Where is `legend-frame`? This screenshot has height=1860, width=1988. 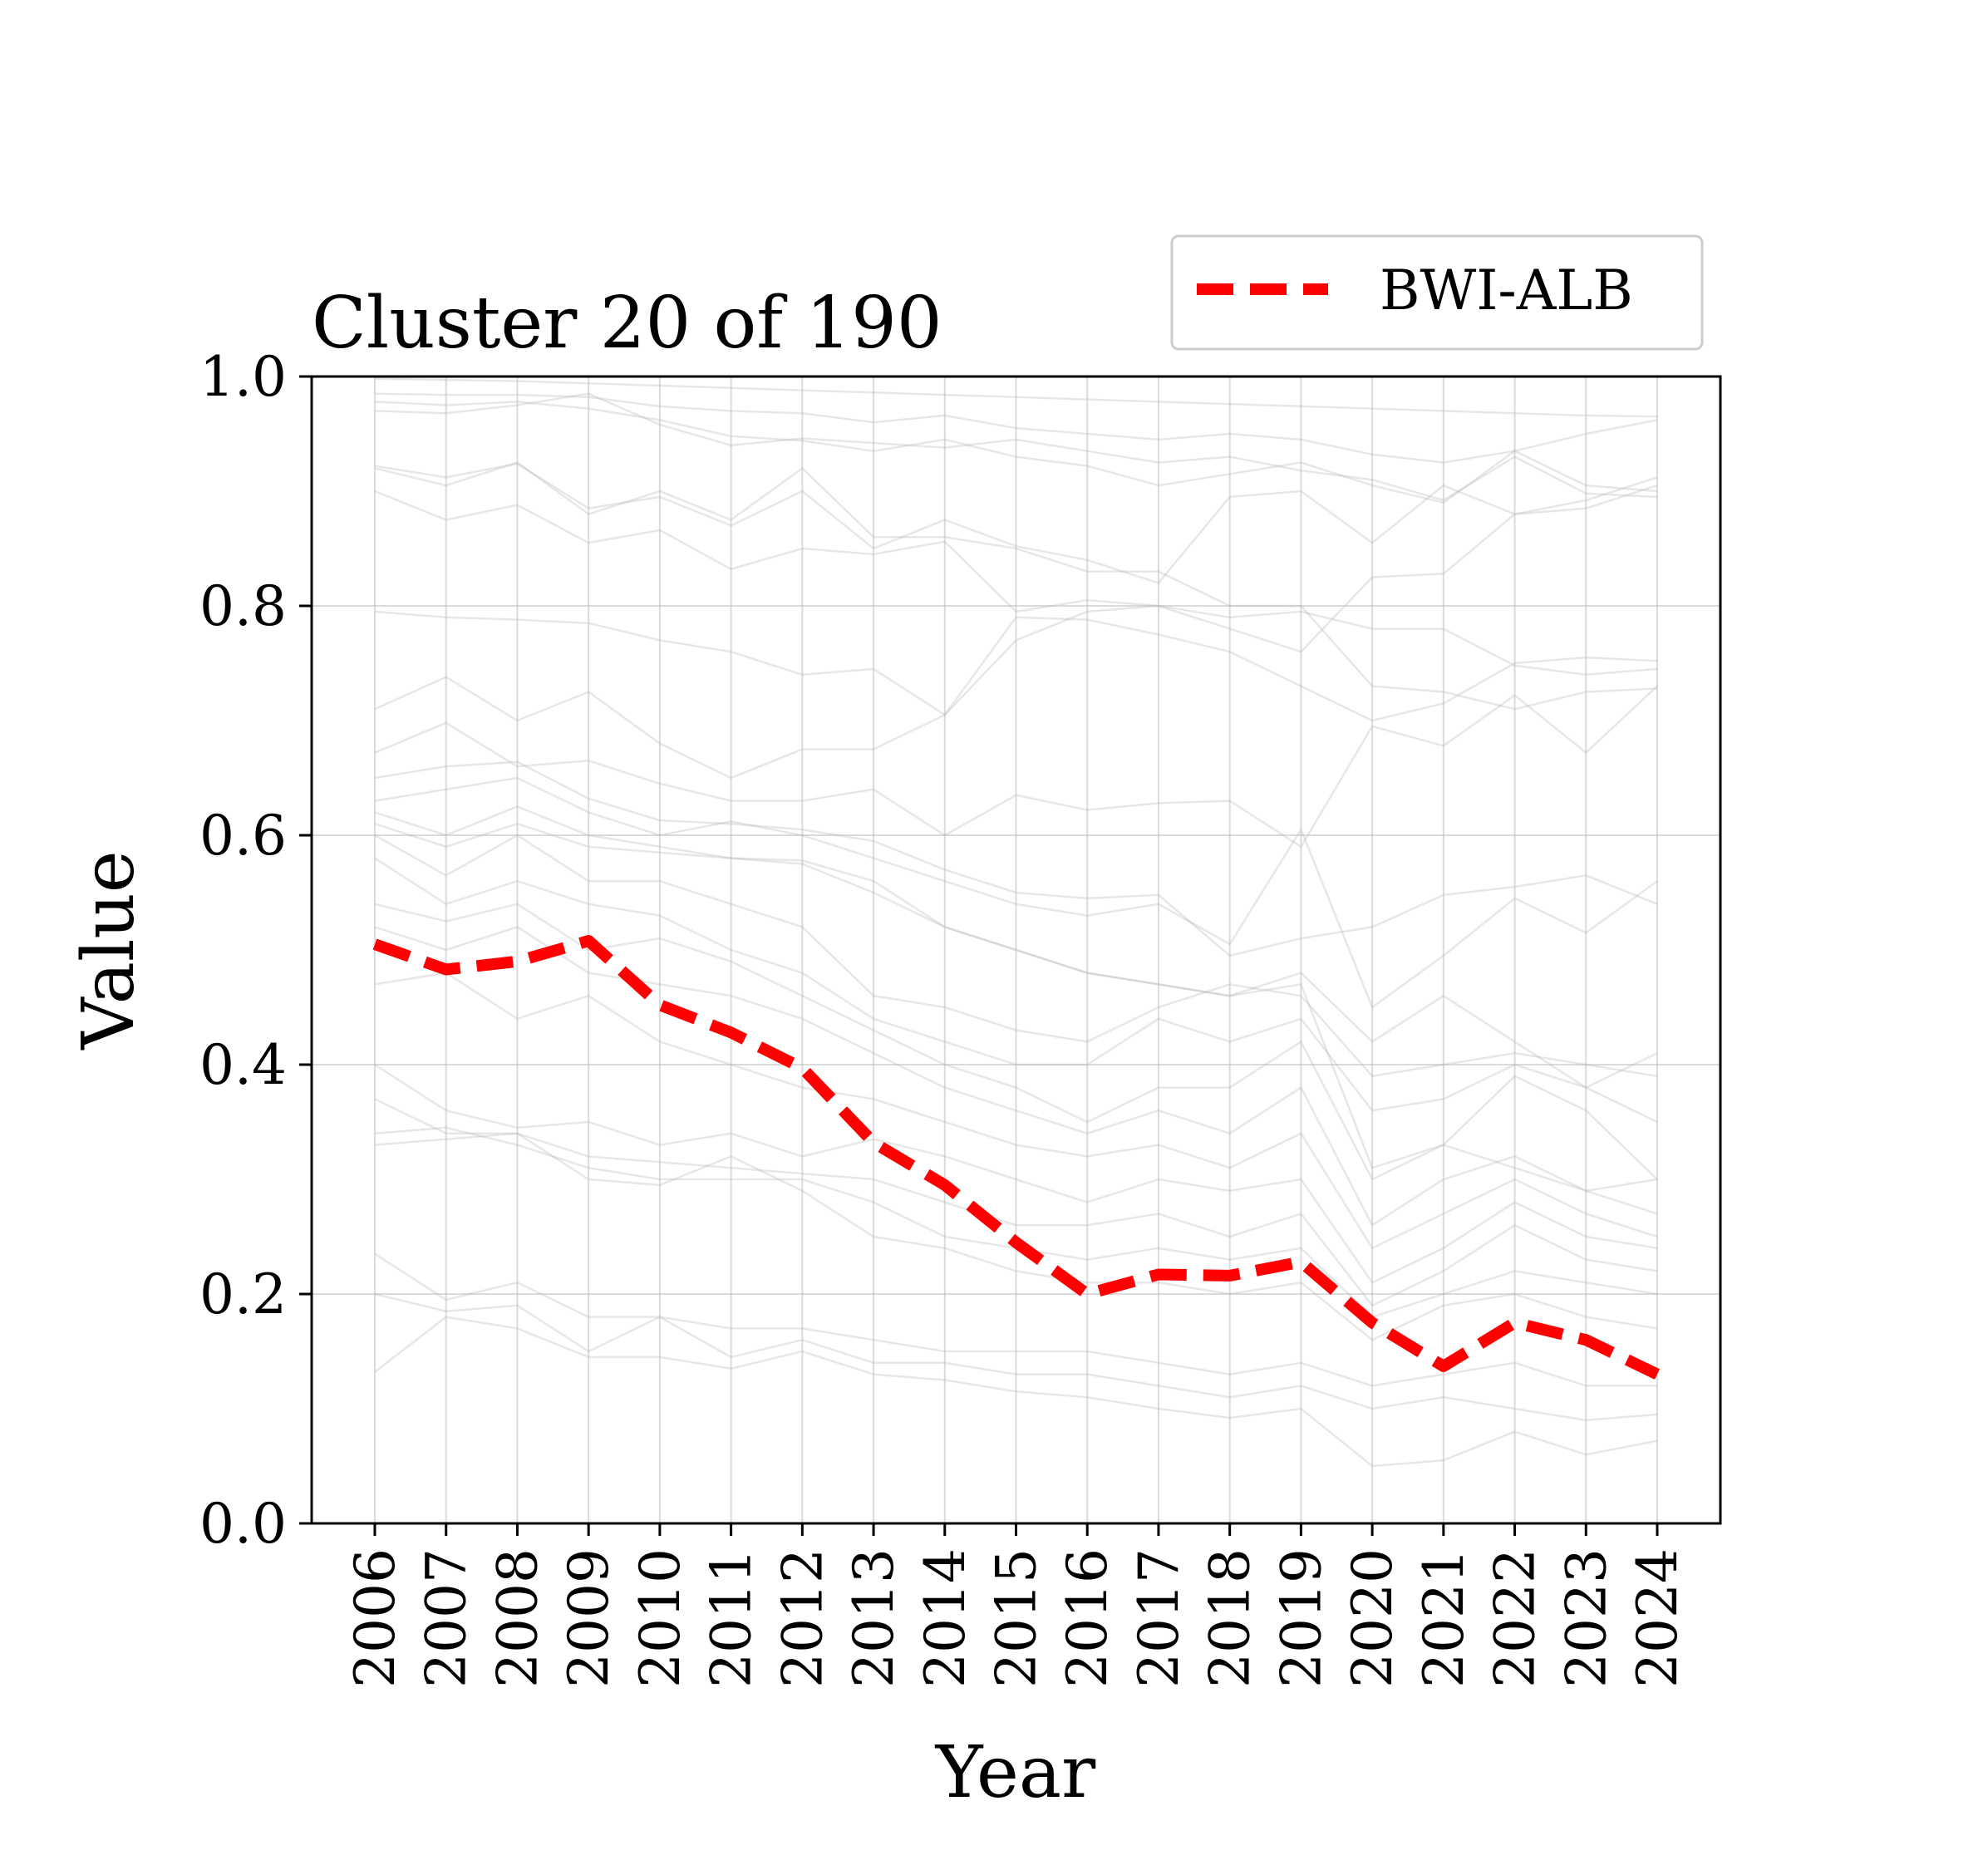
legend-frame is located at coordinates (1437, 292).